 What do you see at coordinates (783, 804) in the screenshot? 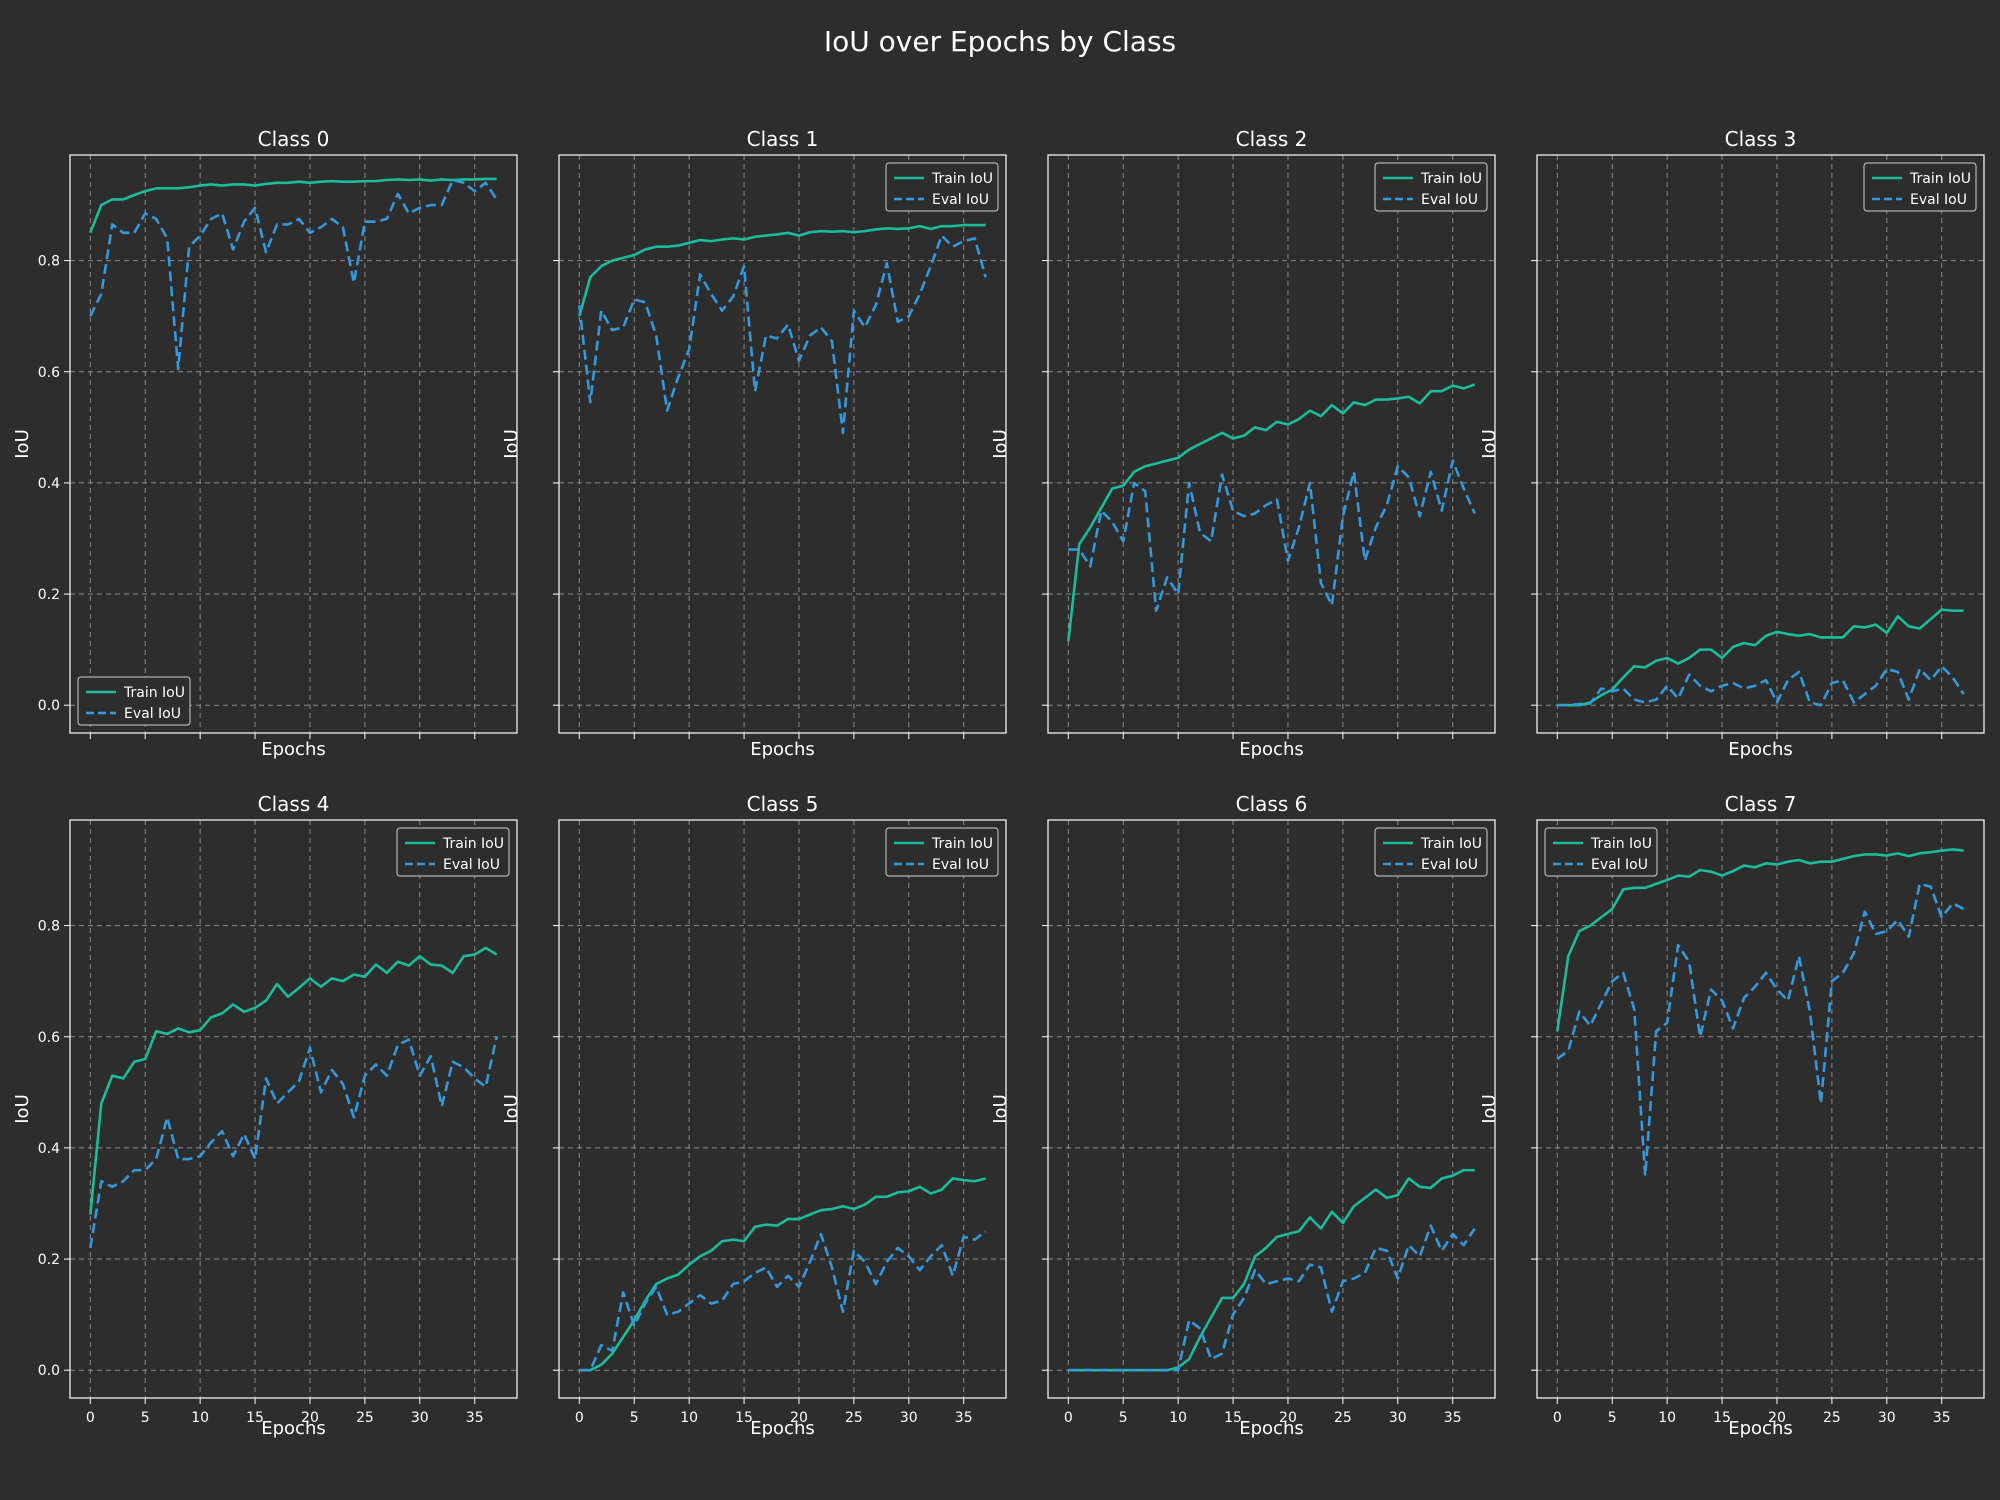
I see `subplot-title: Class 5` at bounding box center [783, 804].